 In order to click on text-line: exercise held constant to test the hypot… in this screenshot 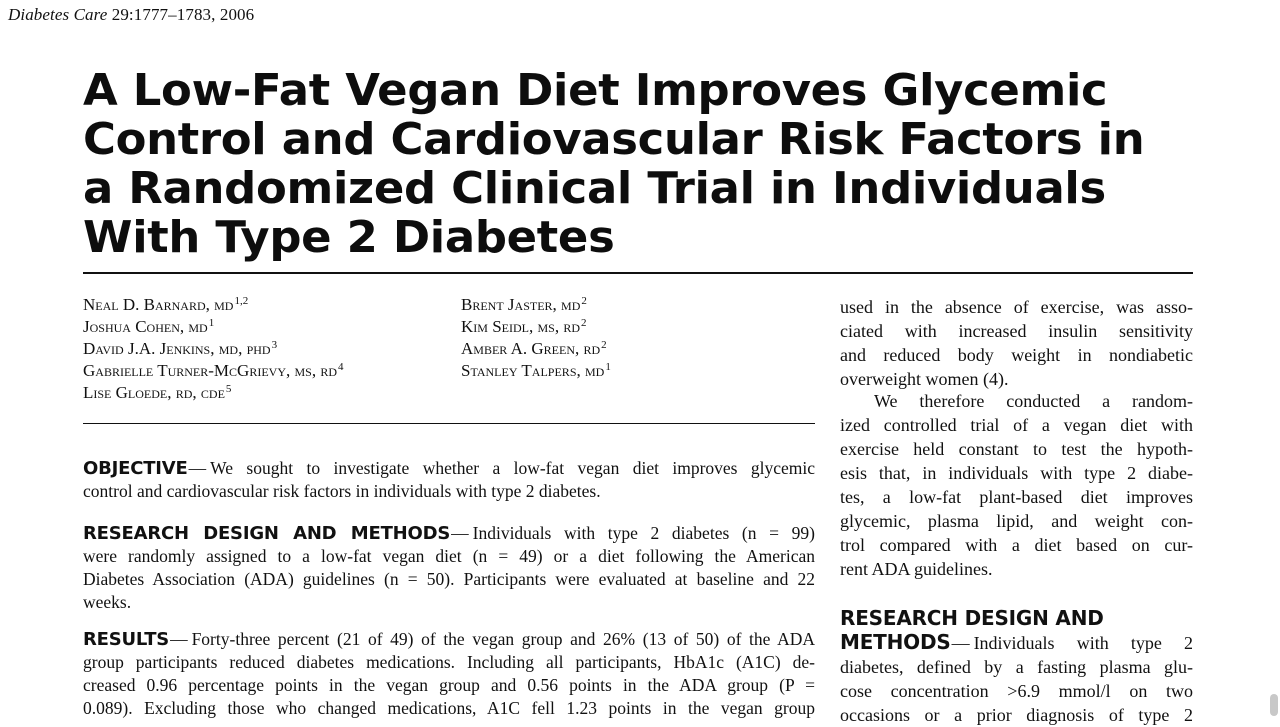, I will do `click(1016, 449)`.